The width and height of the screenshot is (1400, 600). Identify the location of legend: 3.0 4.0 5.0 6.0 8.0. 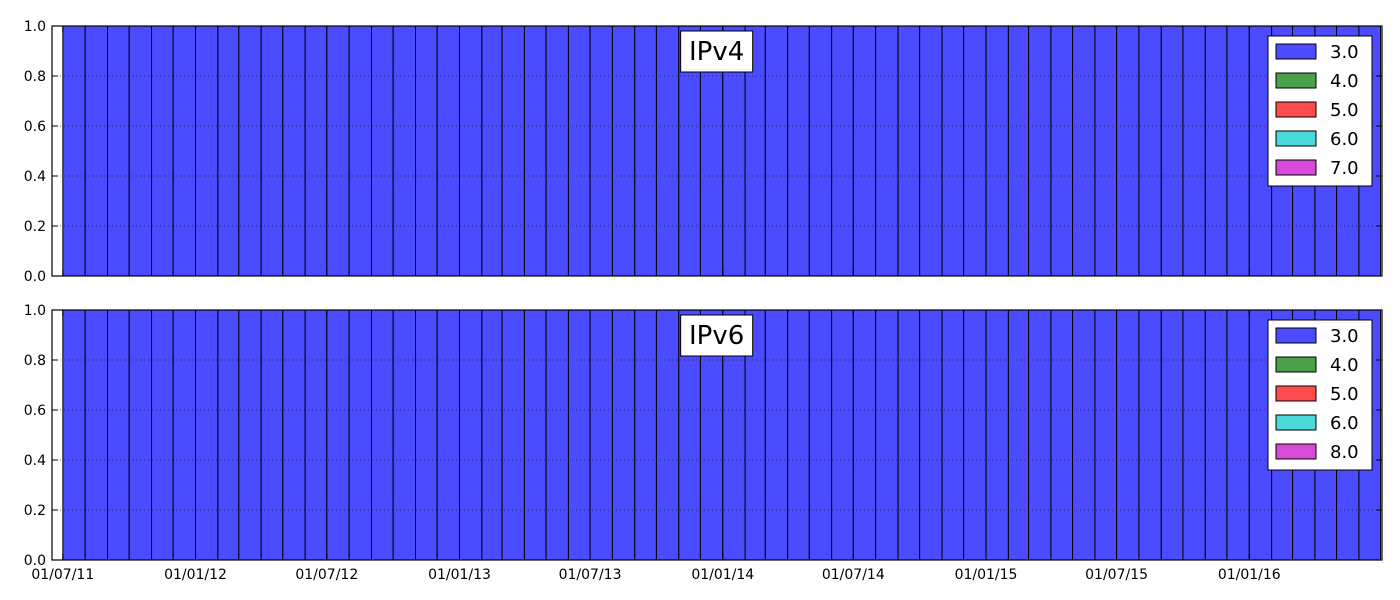
(1320, 395).